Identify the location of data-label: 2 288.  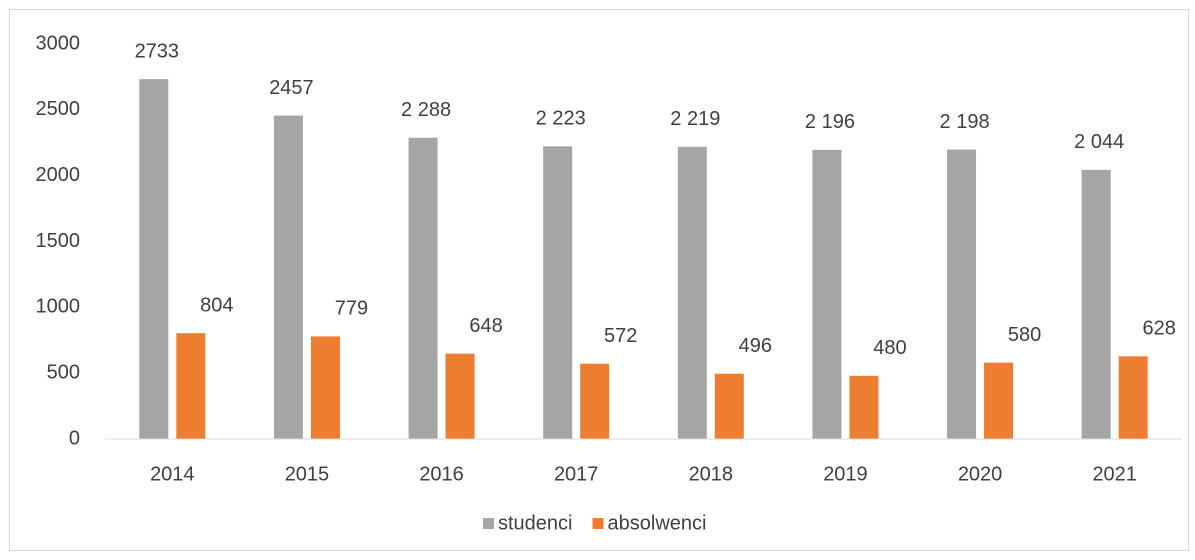
(426, 110).